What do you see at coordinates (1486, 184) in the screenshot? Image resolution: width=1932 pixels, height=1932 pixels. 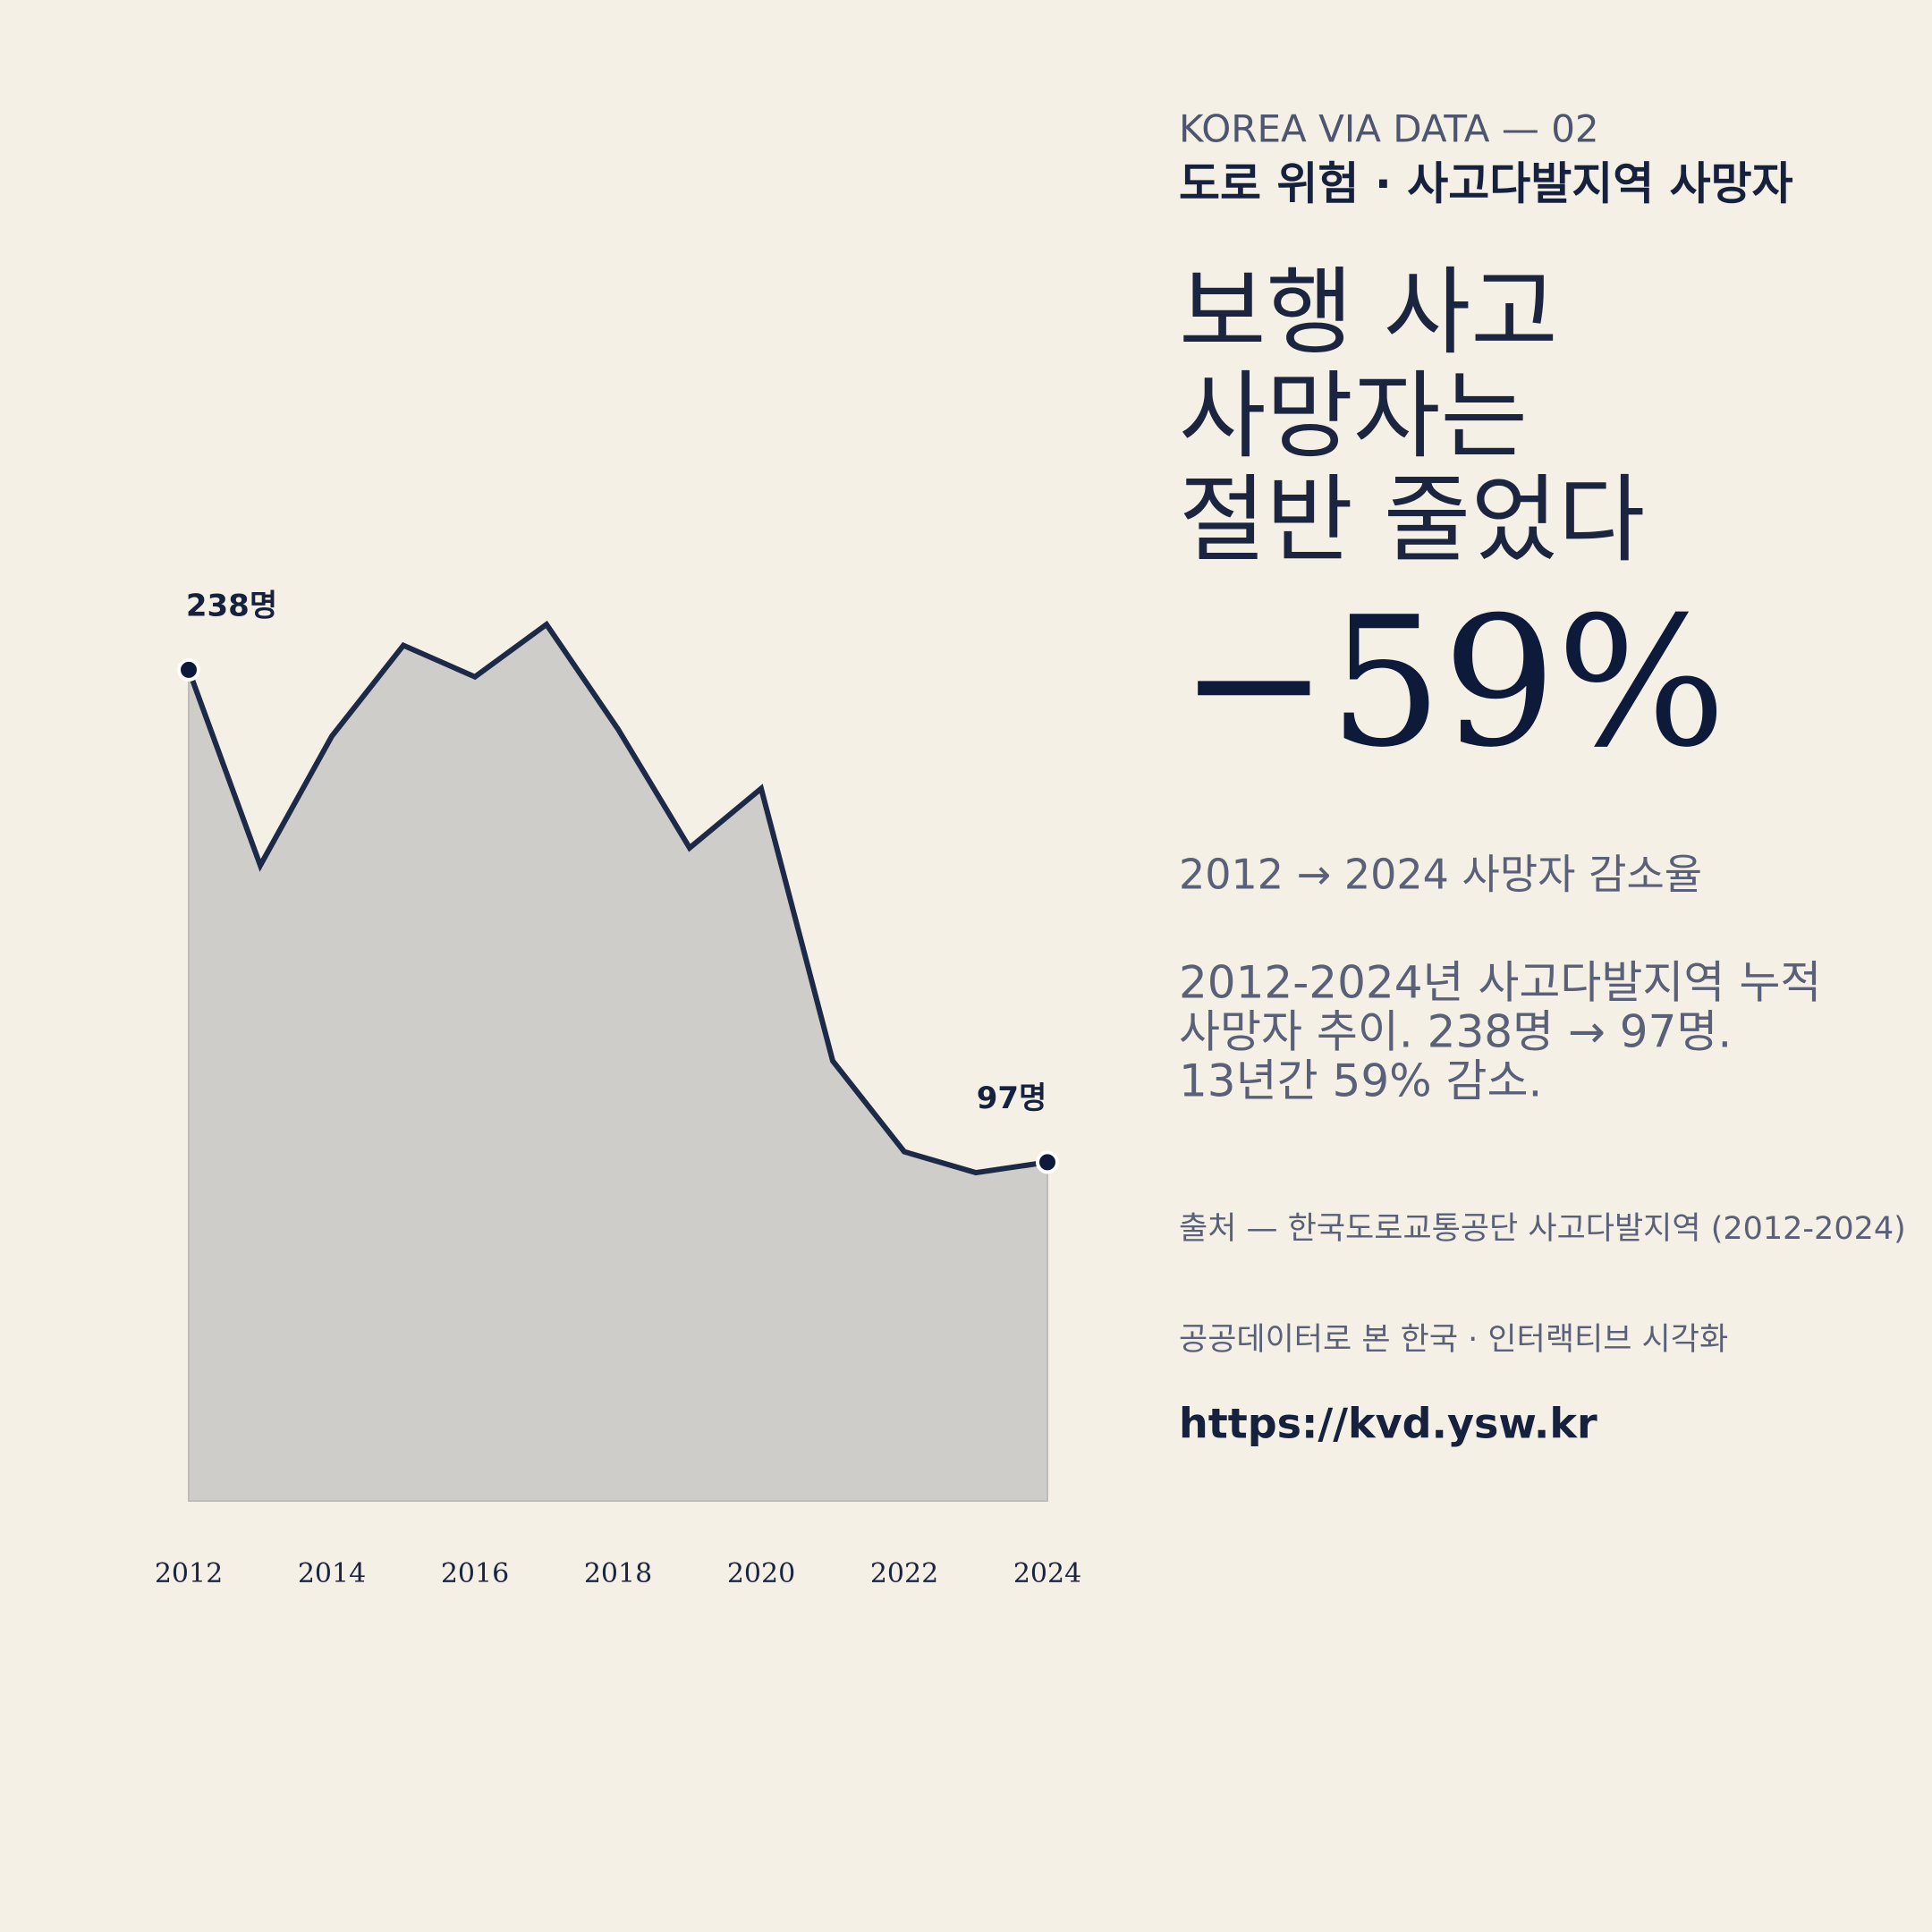 I see `subtitle: 도로 위험 · 사고다발지역 사망자` at bounding box center [1486, 184].